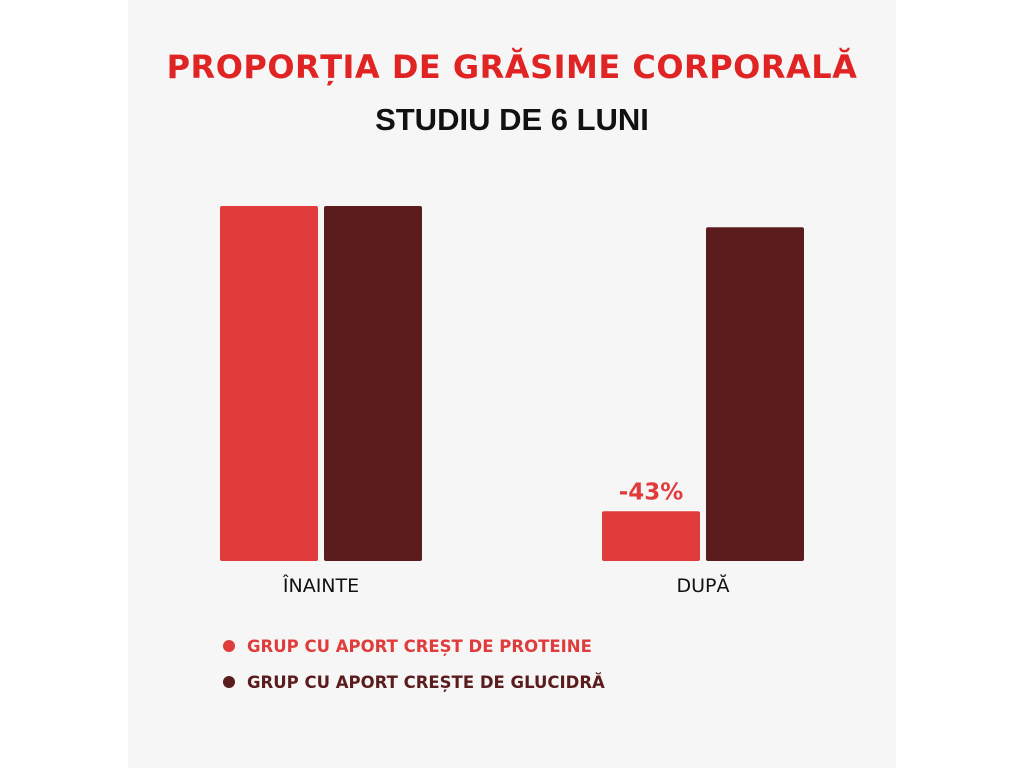 This screenshot has width=1024, height=768. I want to click on legend-swatch-carb, so click(229, 682).